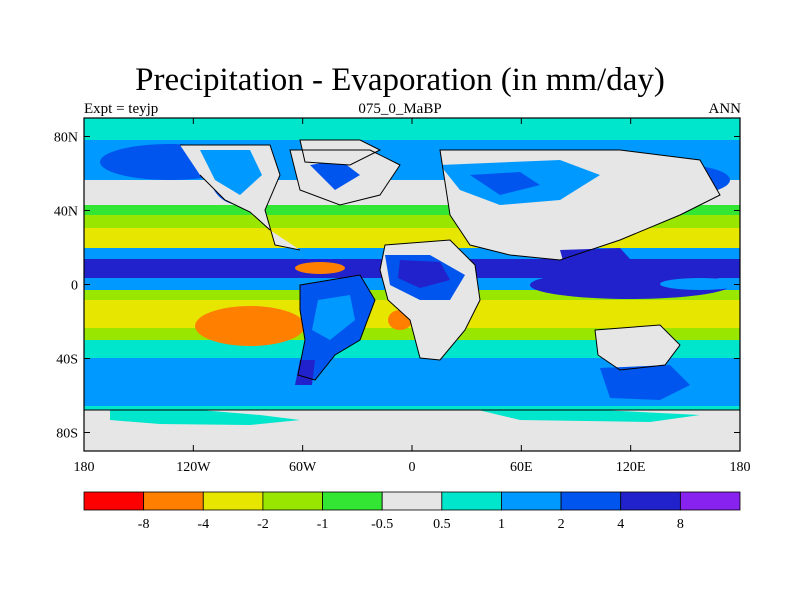 The height and width of the screenshot is (600, 800). I want to click on colorbar-label: 0.5, so click(442, 524).